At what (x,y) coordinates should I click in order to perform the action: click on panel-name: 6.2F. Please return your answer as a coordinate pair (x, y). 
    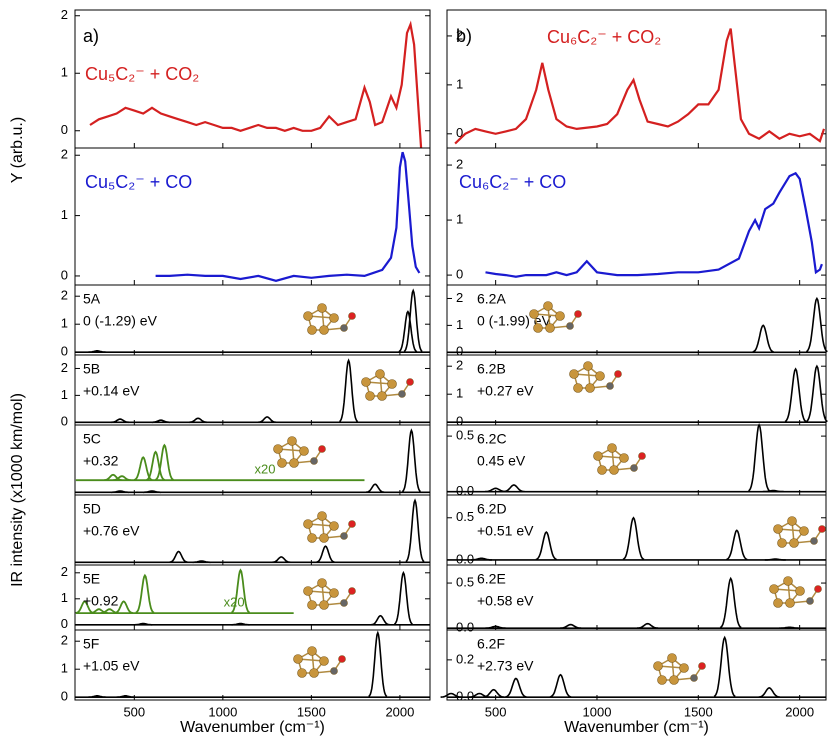
    Looking at the image, I should click on (491, 644).